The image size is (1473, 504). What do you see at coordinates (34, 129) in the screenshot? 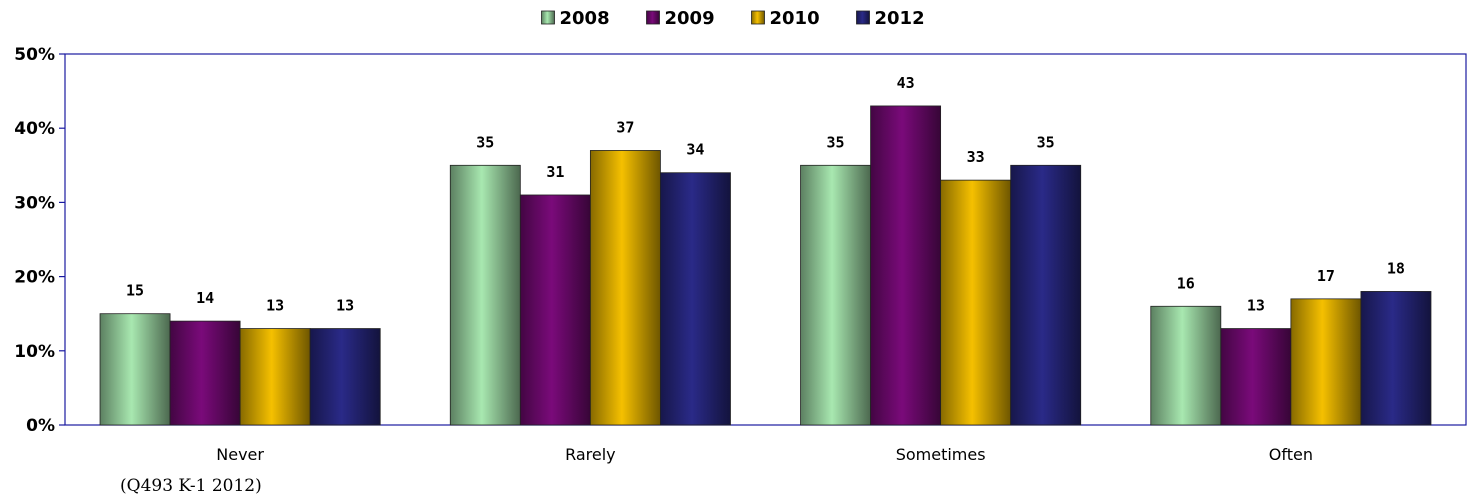
I see `y-tick-label: 40%` at bounding box center [34, 129].